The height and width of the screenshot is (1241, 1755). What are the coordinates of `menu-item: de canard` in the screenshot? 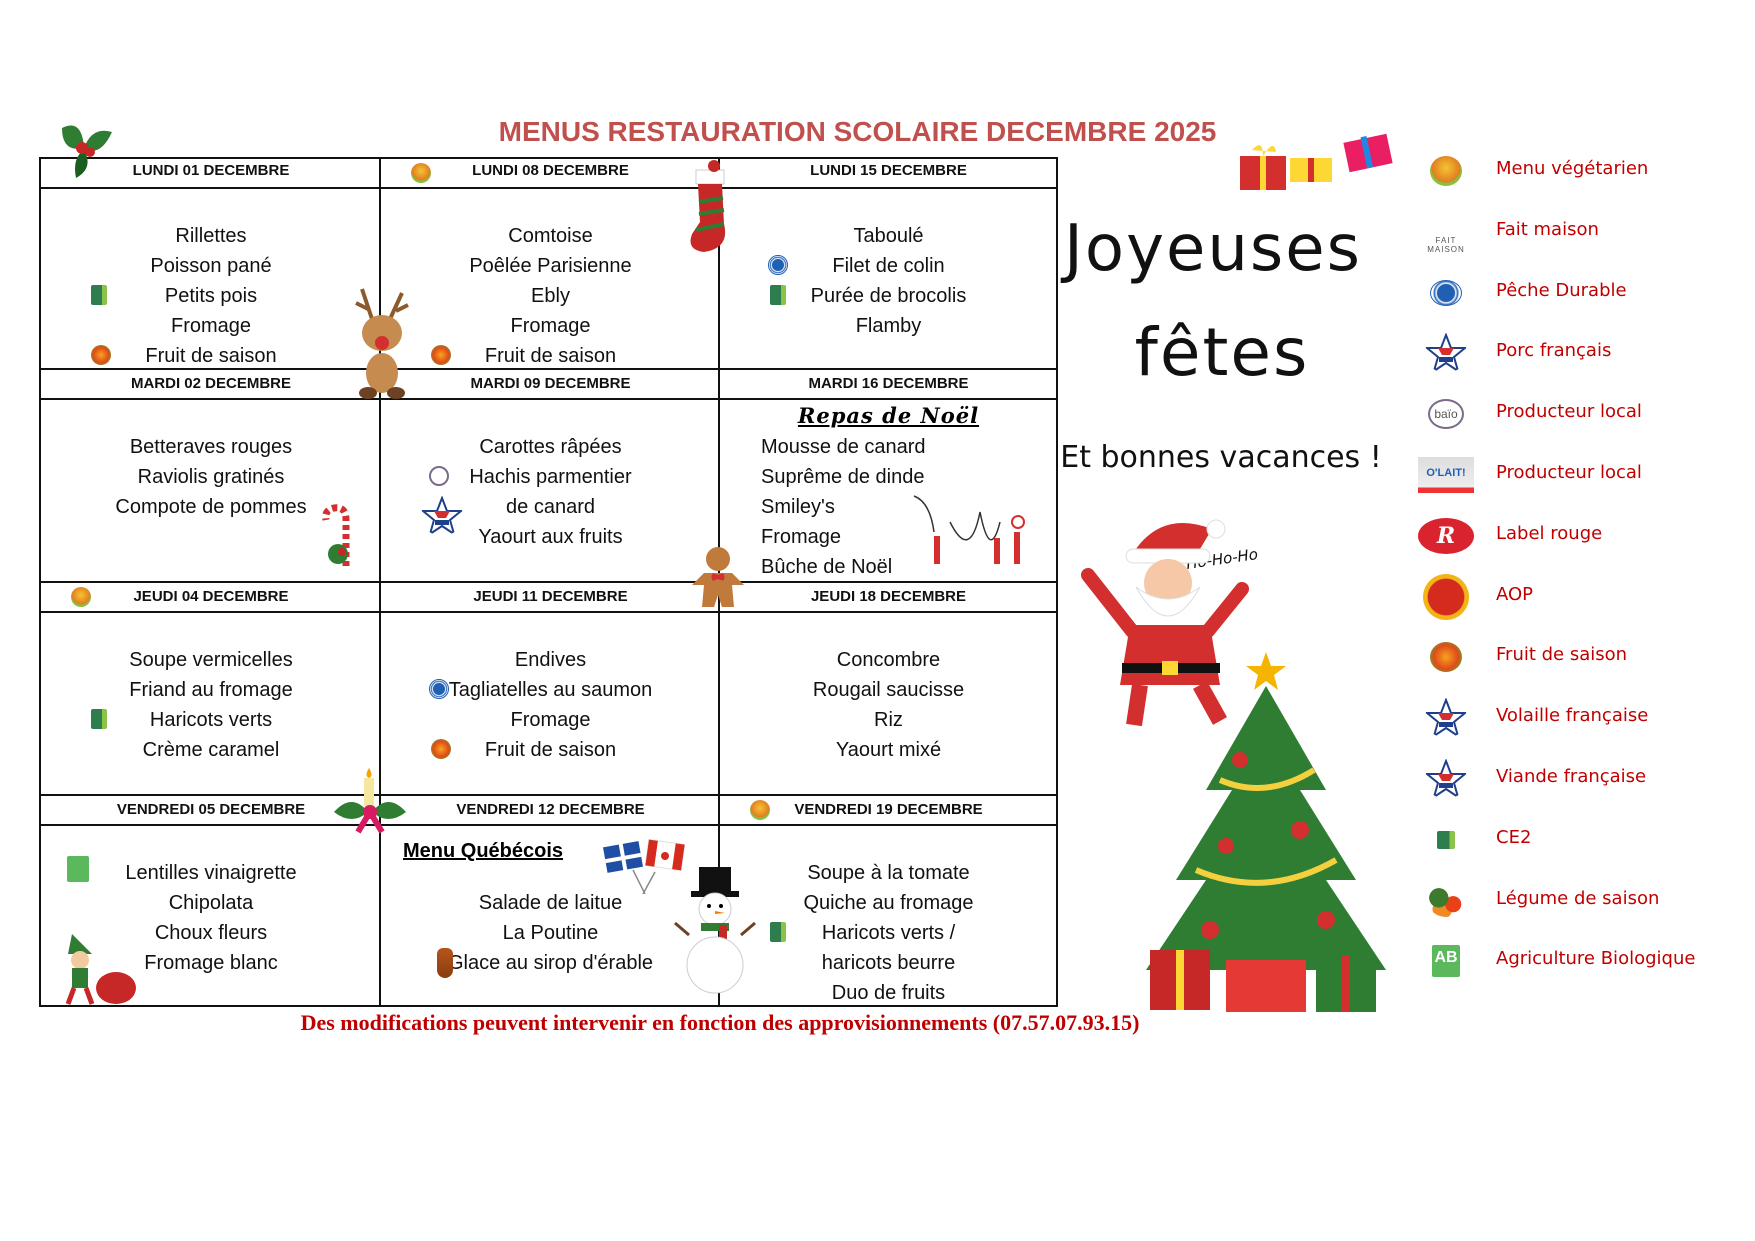 It's located at (550, 507).